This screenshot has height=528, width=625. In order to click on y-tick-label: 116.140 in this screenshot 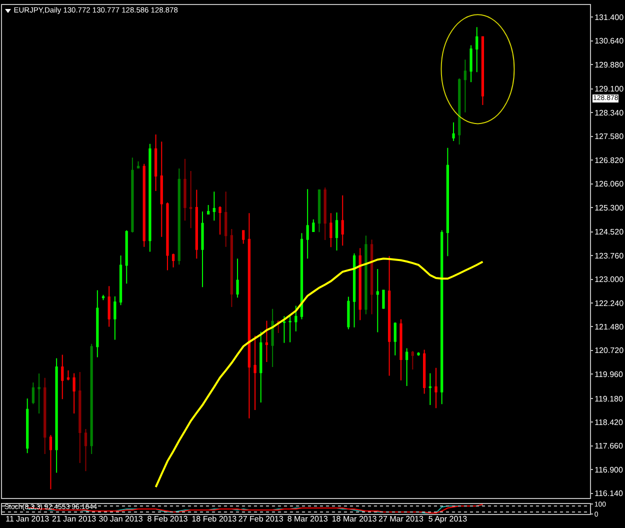, I will do `click(609, 493)`.